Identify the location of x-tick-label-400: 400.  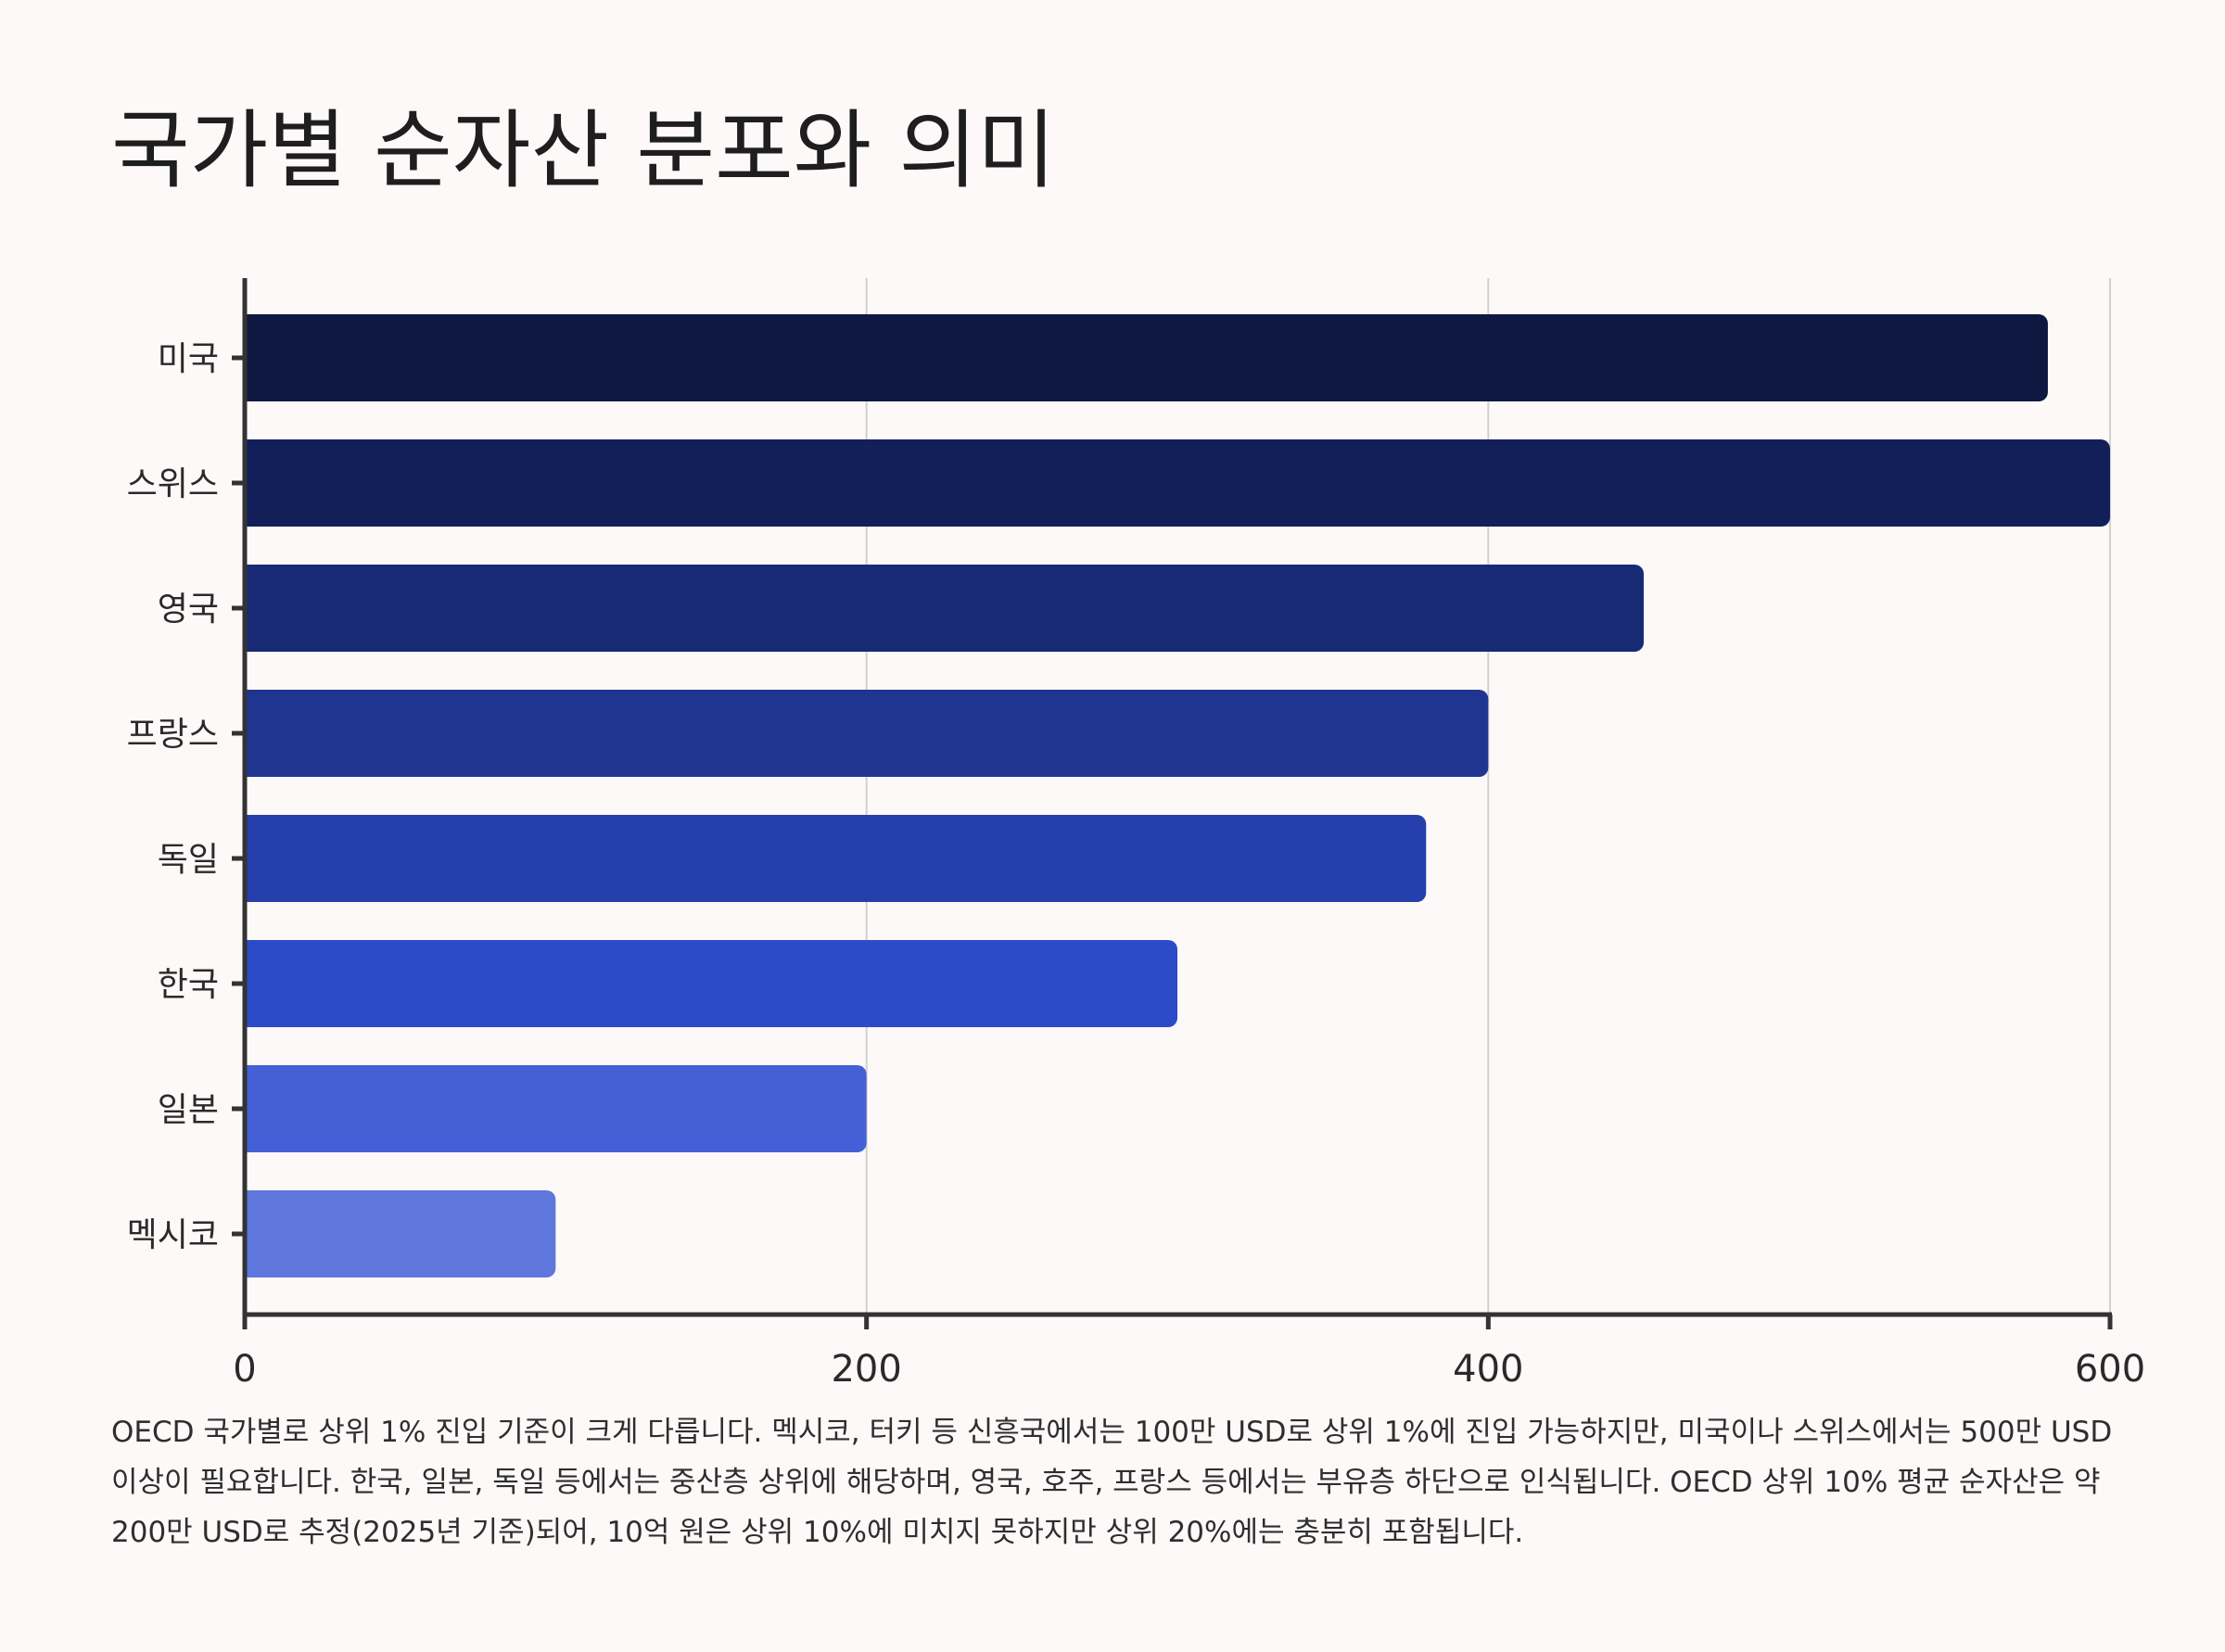
(1488, 1369).